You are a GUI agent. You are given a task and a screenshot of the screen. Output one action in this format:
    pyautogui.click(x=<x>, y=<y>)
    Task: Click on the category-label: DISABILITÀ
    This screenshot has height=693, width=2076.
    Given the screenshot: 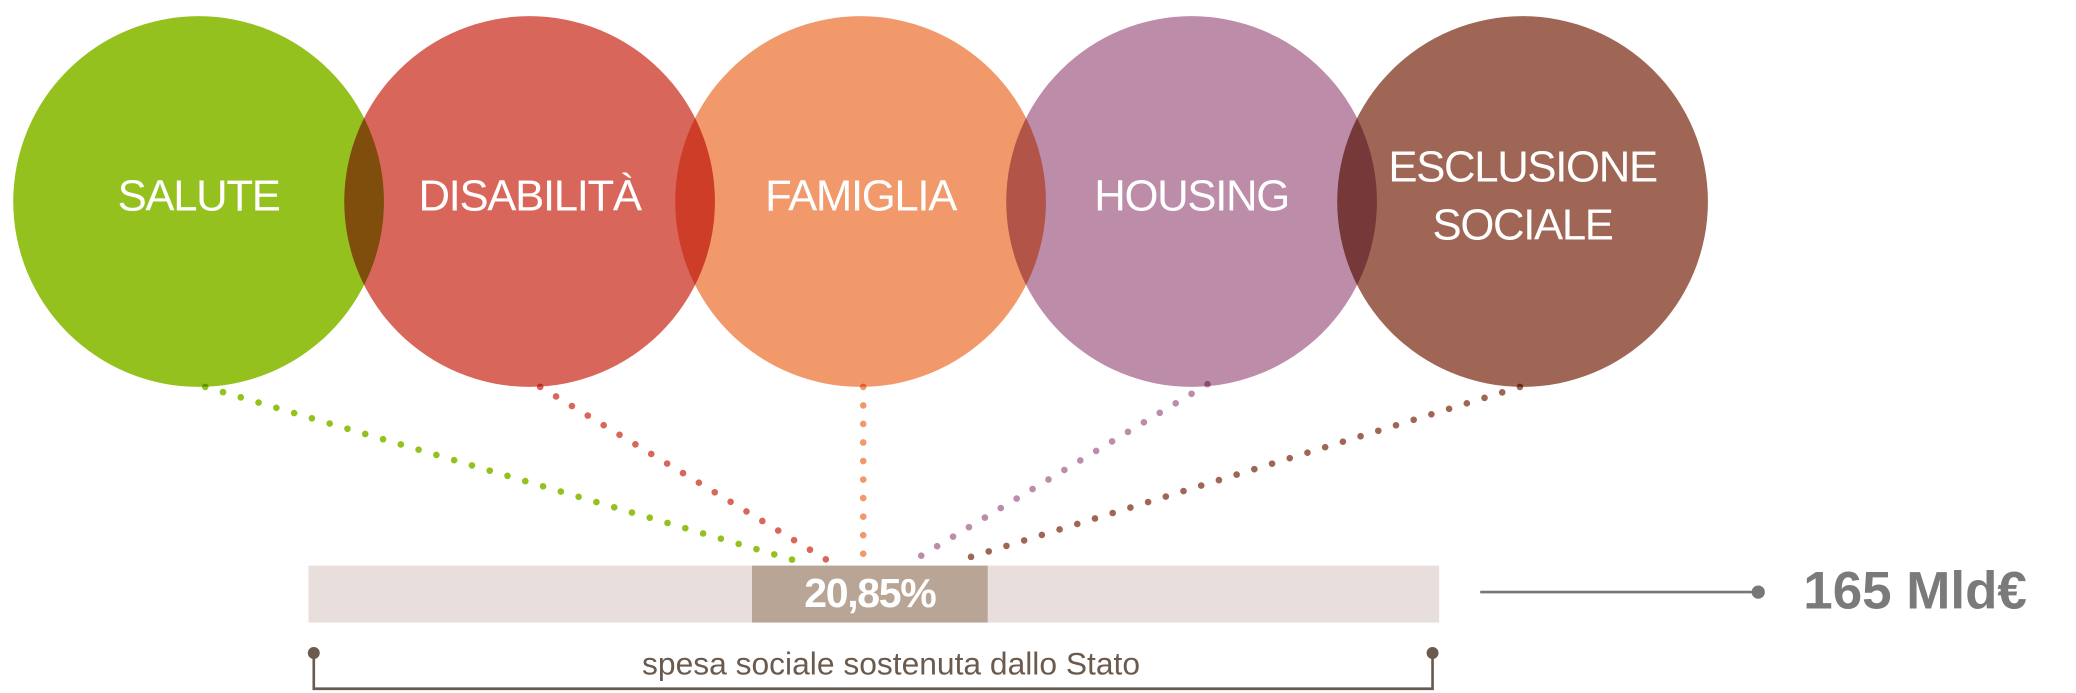 What is the action you would take?
    pyautogui.click(x=530, y=195)
    